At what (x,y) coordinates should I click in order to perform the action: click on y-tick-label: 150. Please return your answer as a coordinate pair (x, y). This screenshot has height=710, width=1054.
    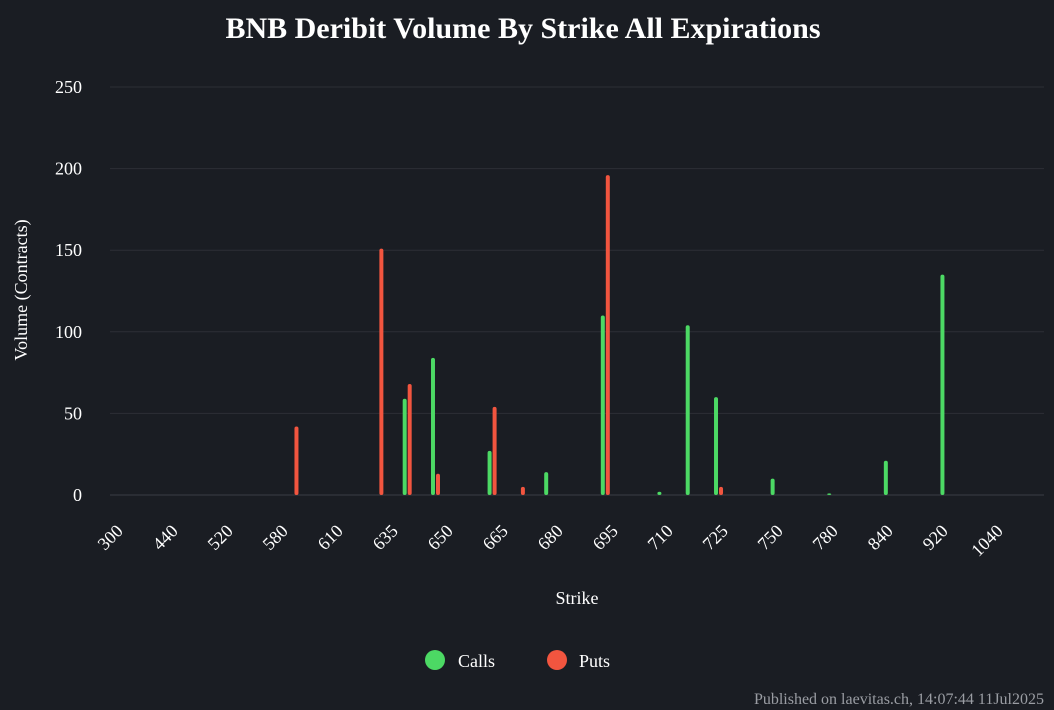
    Looking at the image, I should click on (68, 250).